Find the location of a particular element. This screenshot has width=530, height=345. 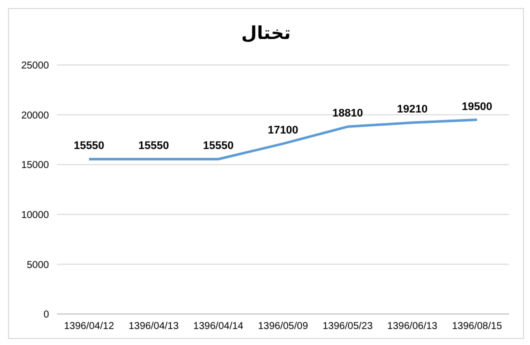

data-label: 18810 is located at coordinates (347, 114).